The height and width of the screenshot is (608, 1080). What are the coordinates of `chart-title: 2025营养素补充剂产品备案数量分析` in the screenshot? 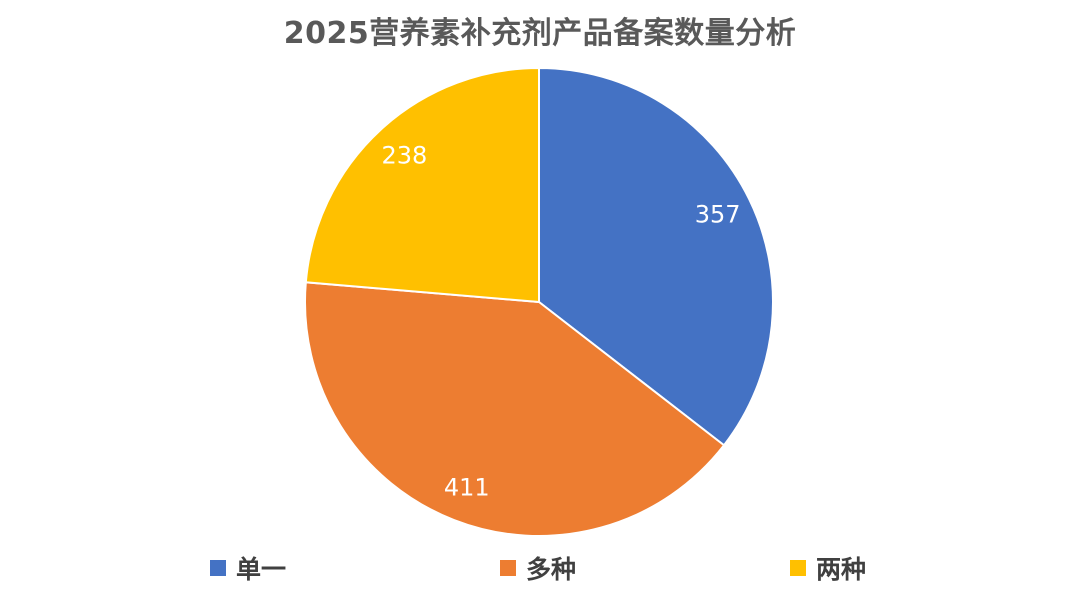 It's located at (540, 33).